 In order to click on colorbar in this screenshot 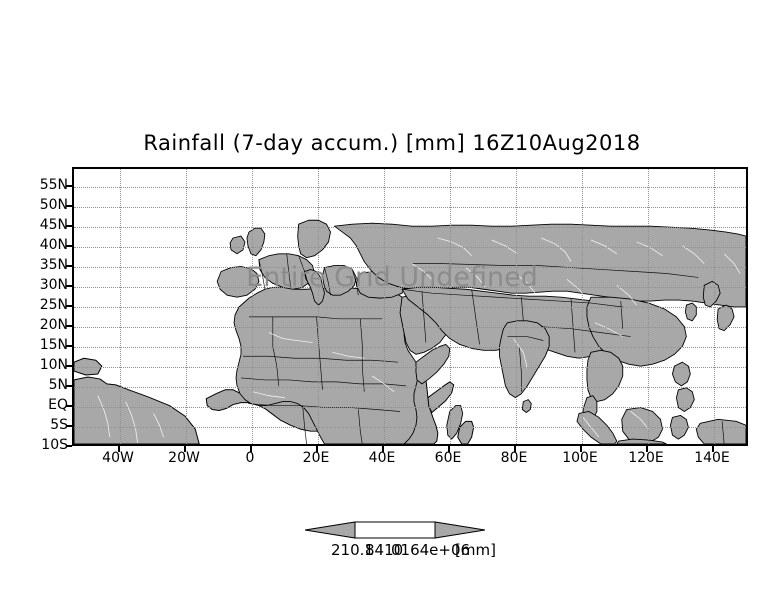, I will do `click(395, 530)`.